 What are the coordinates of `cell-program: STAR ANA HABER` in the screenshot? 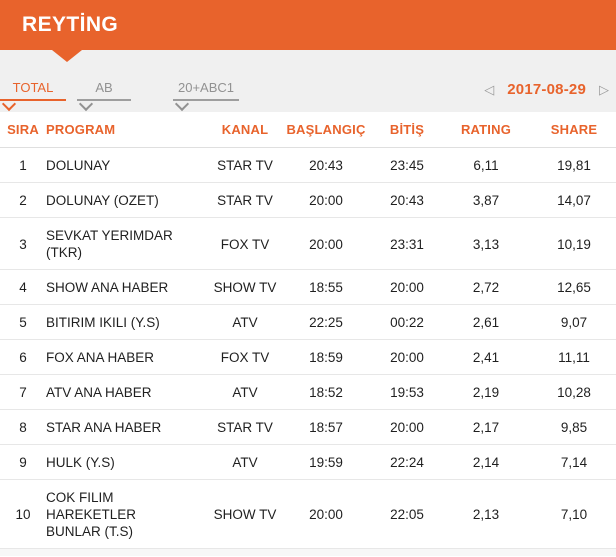 It's located at (129, 427).